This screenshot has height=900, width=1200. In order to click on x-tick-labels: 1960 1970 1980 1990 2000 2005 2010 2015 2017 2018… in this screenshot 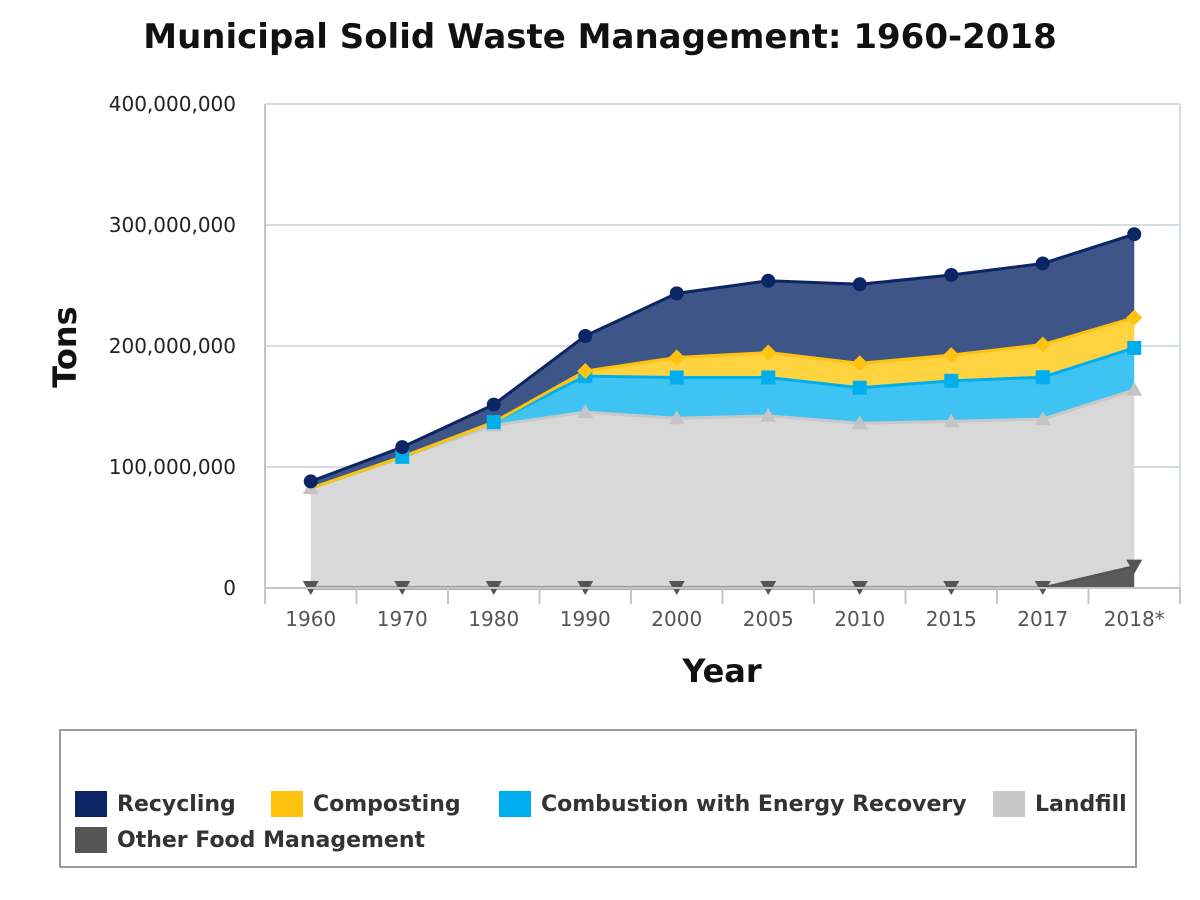, I will do `click(724, 619)`.